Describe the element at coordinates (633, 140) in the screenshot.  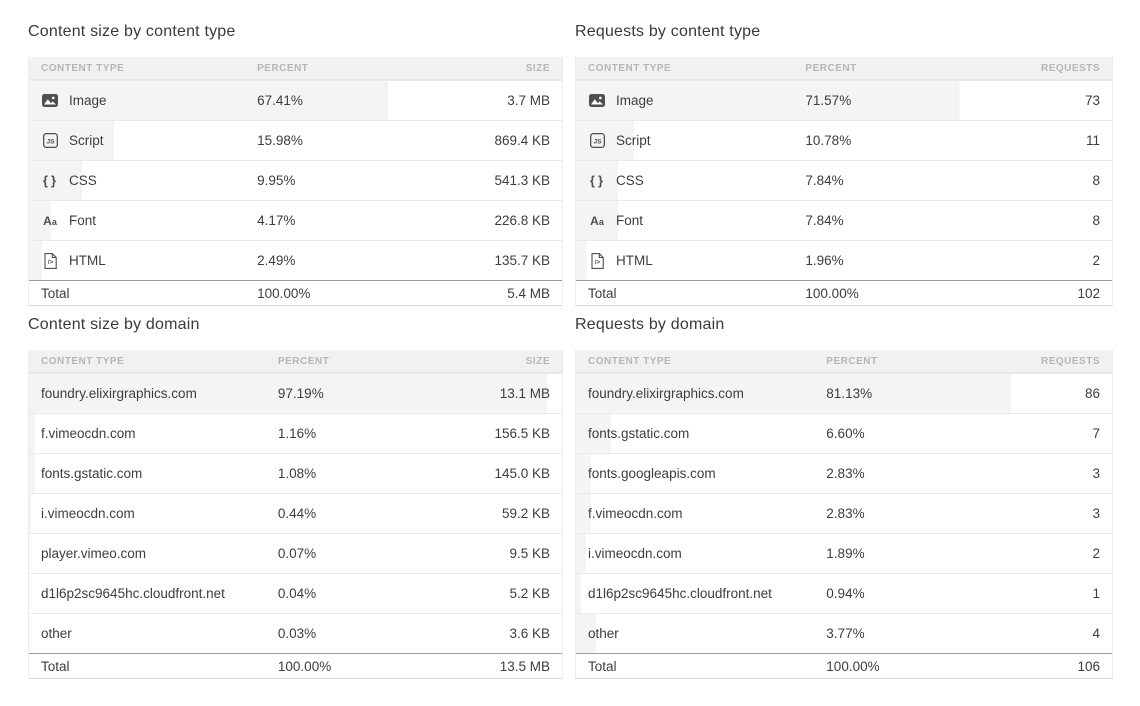
I see `row-label: Script` at that location.